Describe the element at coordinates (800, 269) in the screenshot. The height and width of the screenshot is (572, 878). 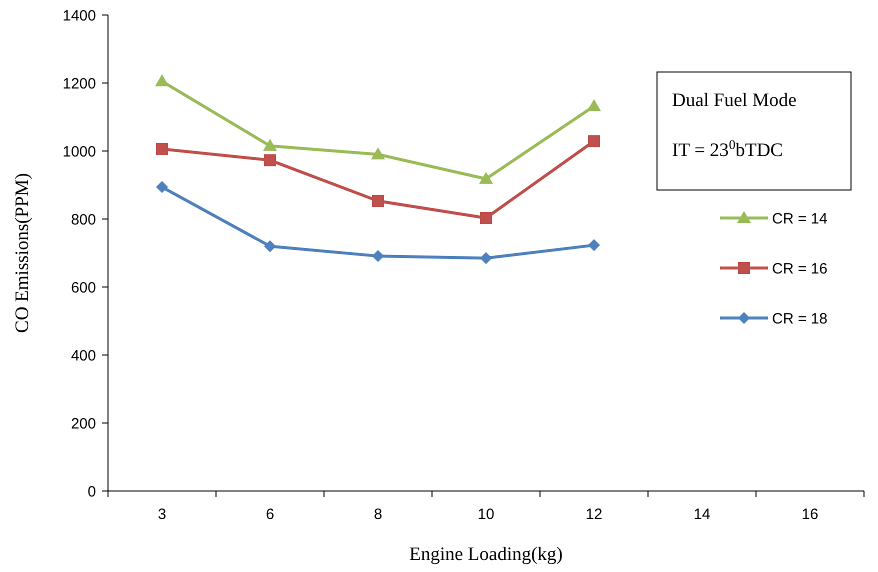
I see `legend-label: CR = 16` at that location.